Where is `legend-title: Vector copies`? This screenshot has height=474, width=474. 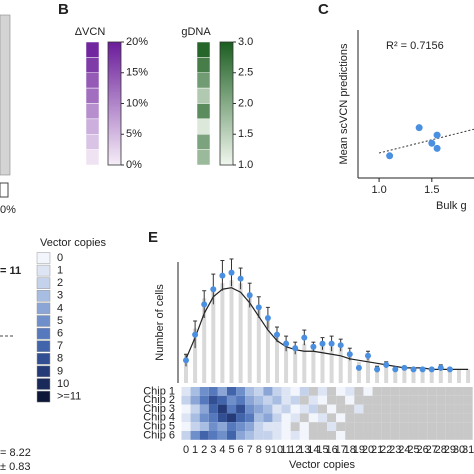 legend-title: Vector copies is located at coordinates (73, 243).